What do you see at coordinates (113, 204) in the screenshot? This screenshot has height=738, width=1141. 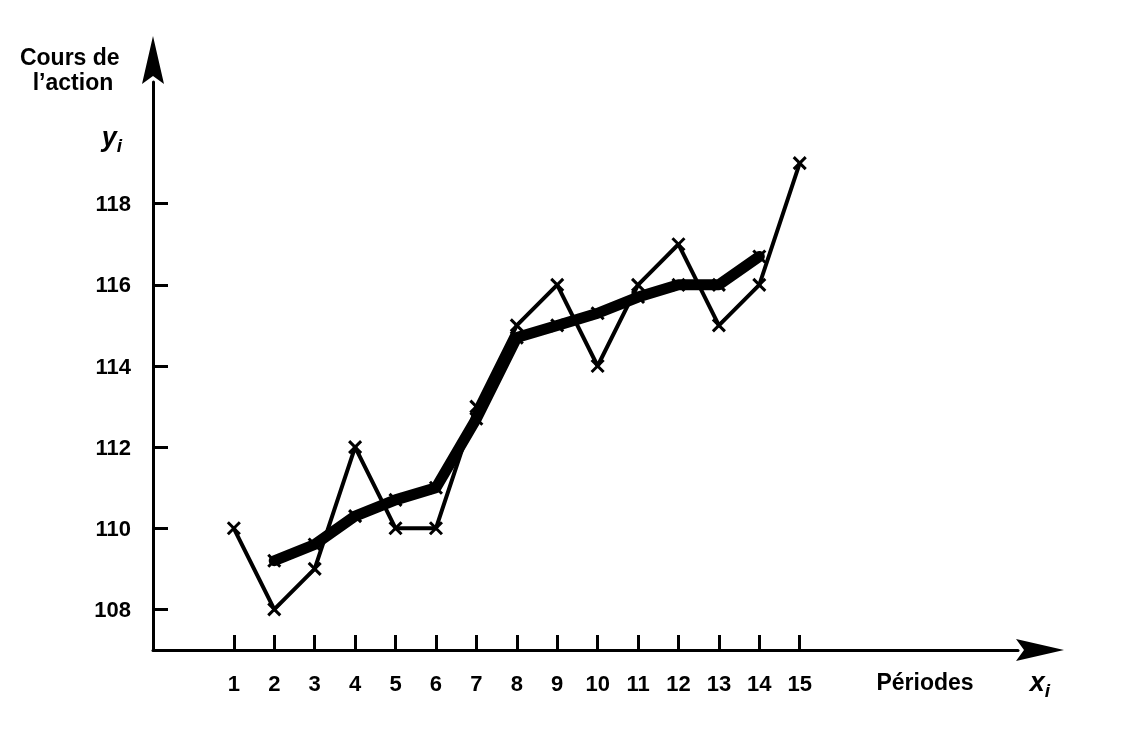 I see `y-tick-label: 118` at bounding box center [113, 204].